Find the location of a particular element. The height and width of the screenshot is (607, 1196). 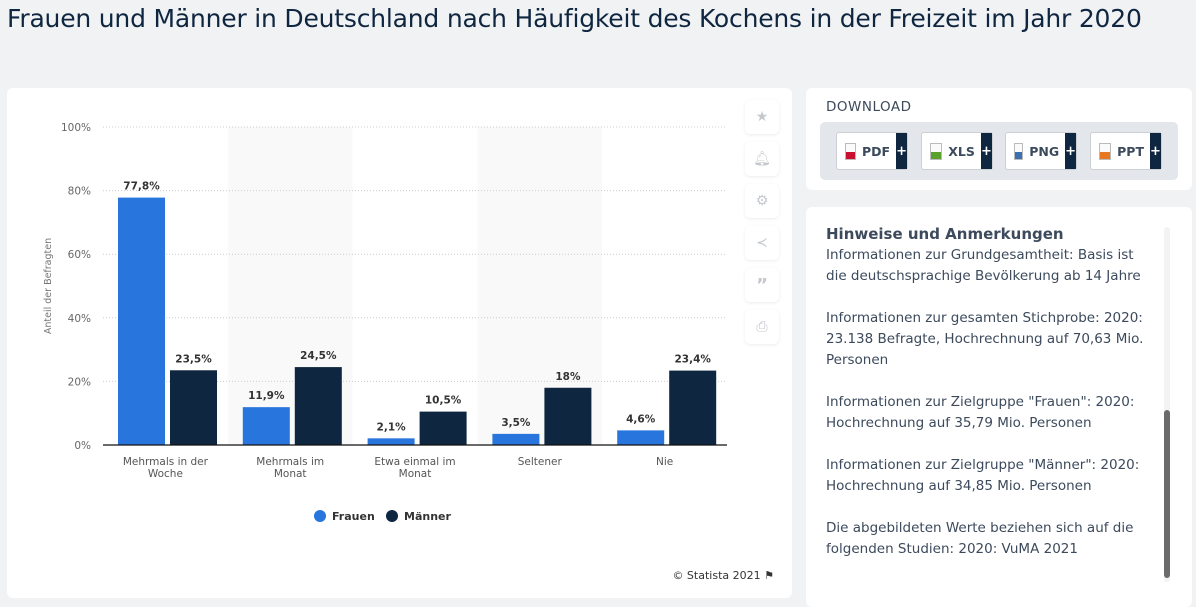

data-label: 2,1% is located at coordinates (392, 427).